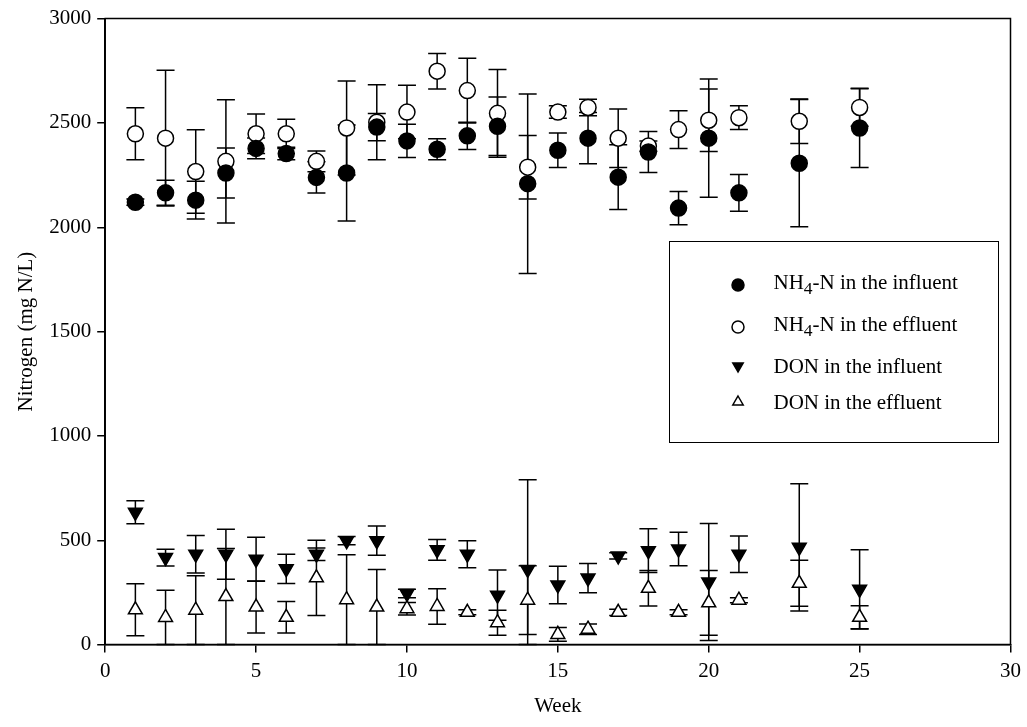 This screenshot has height=727, width=1027. I want to click on y-tick-label: 1000, so click(70, 434).